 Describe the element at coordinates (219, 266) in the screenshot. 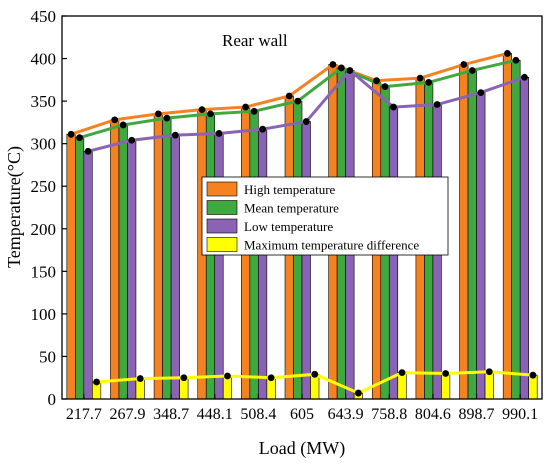

I see `bar-series-3-448.1` at that location.